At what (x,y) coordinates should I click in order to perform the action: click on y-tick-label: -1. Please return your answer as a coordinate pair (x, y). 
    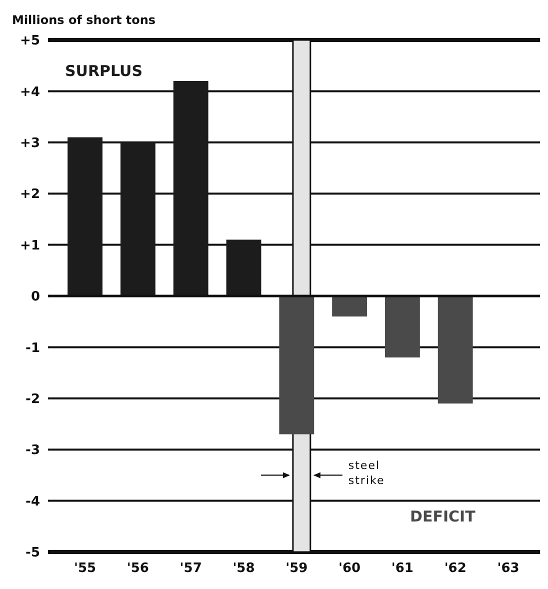
    Looking at the image, I should click on (33, 348).